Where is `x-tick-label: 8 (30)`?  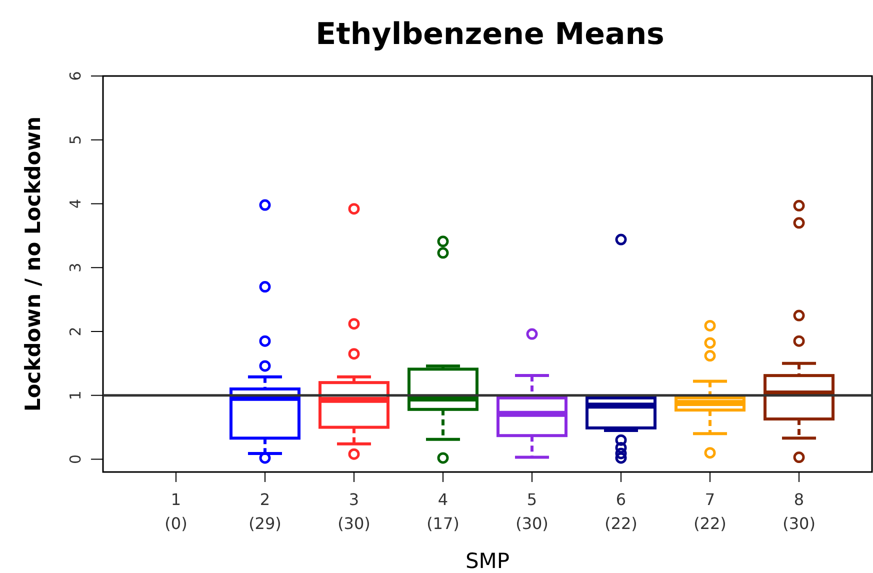
x-tick-label: 8 (30) is located at coordinates (799, 511).